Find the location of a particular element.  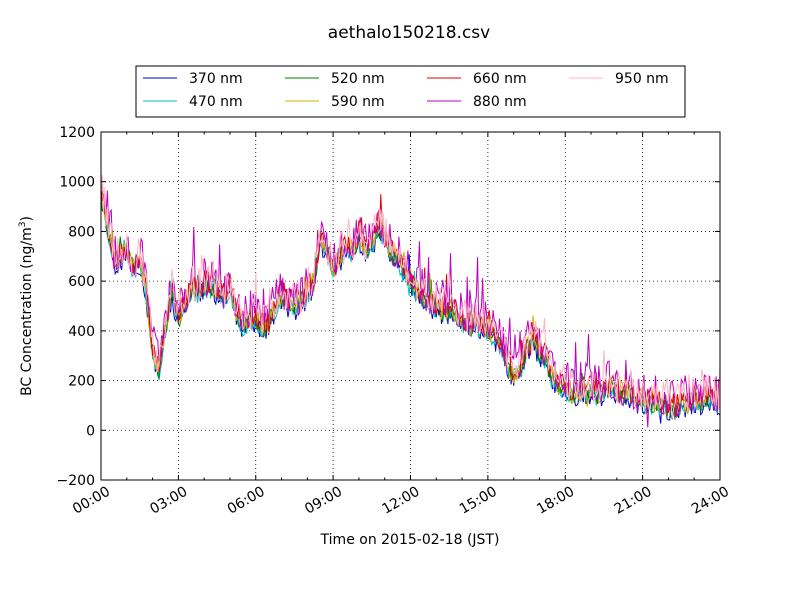

y-tick-label: 800 is located at coordinates (81, 232).